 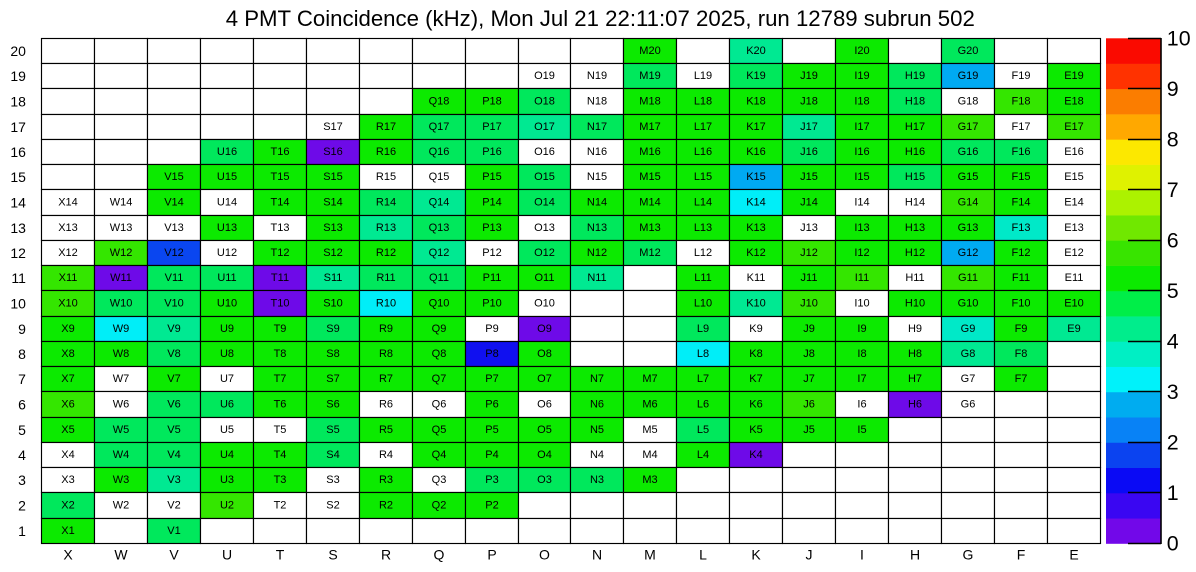 What do you see at coordinates (280, 379) in the screenshot?
I see `svg-text: T7` at bounding box center [280, 379].